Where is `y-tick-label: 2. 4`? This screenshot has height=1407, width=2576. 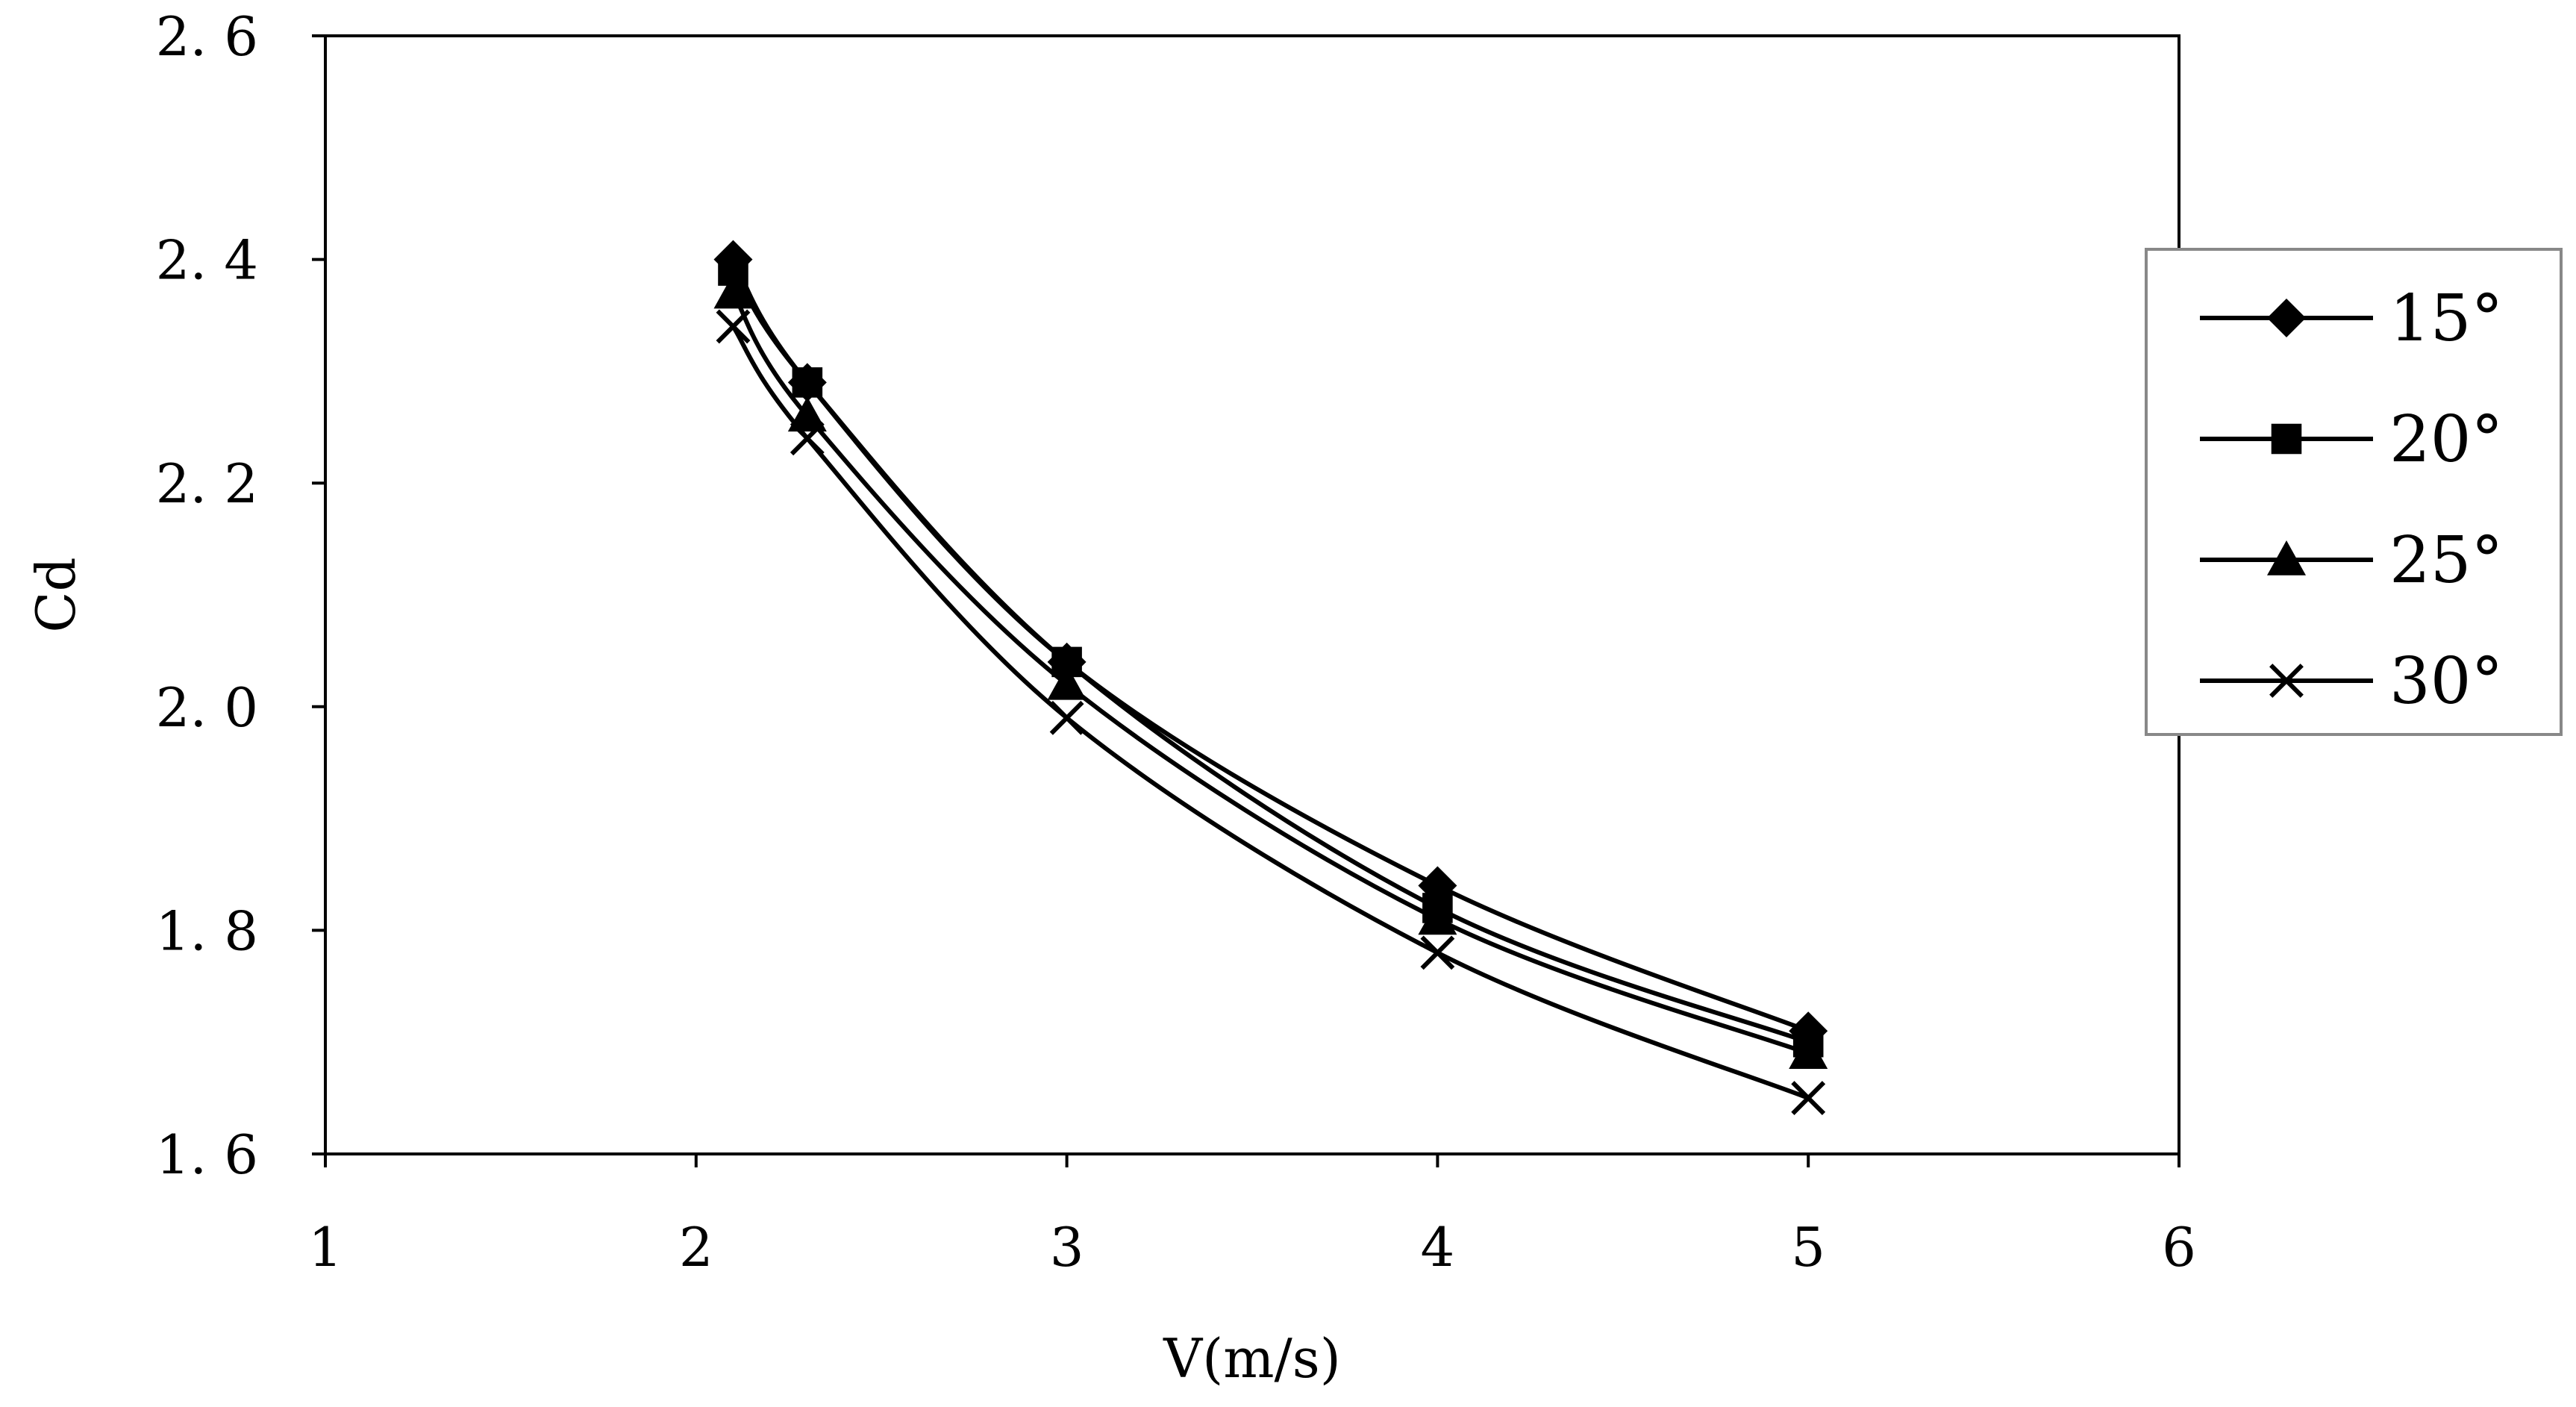 y-tick-label: 2. 4 is located at coordinates (207, 260).